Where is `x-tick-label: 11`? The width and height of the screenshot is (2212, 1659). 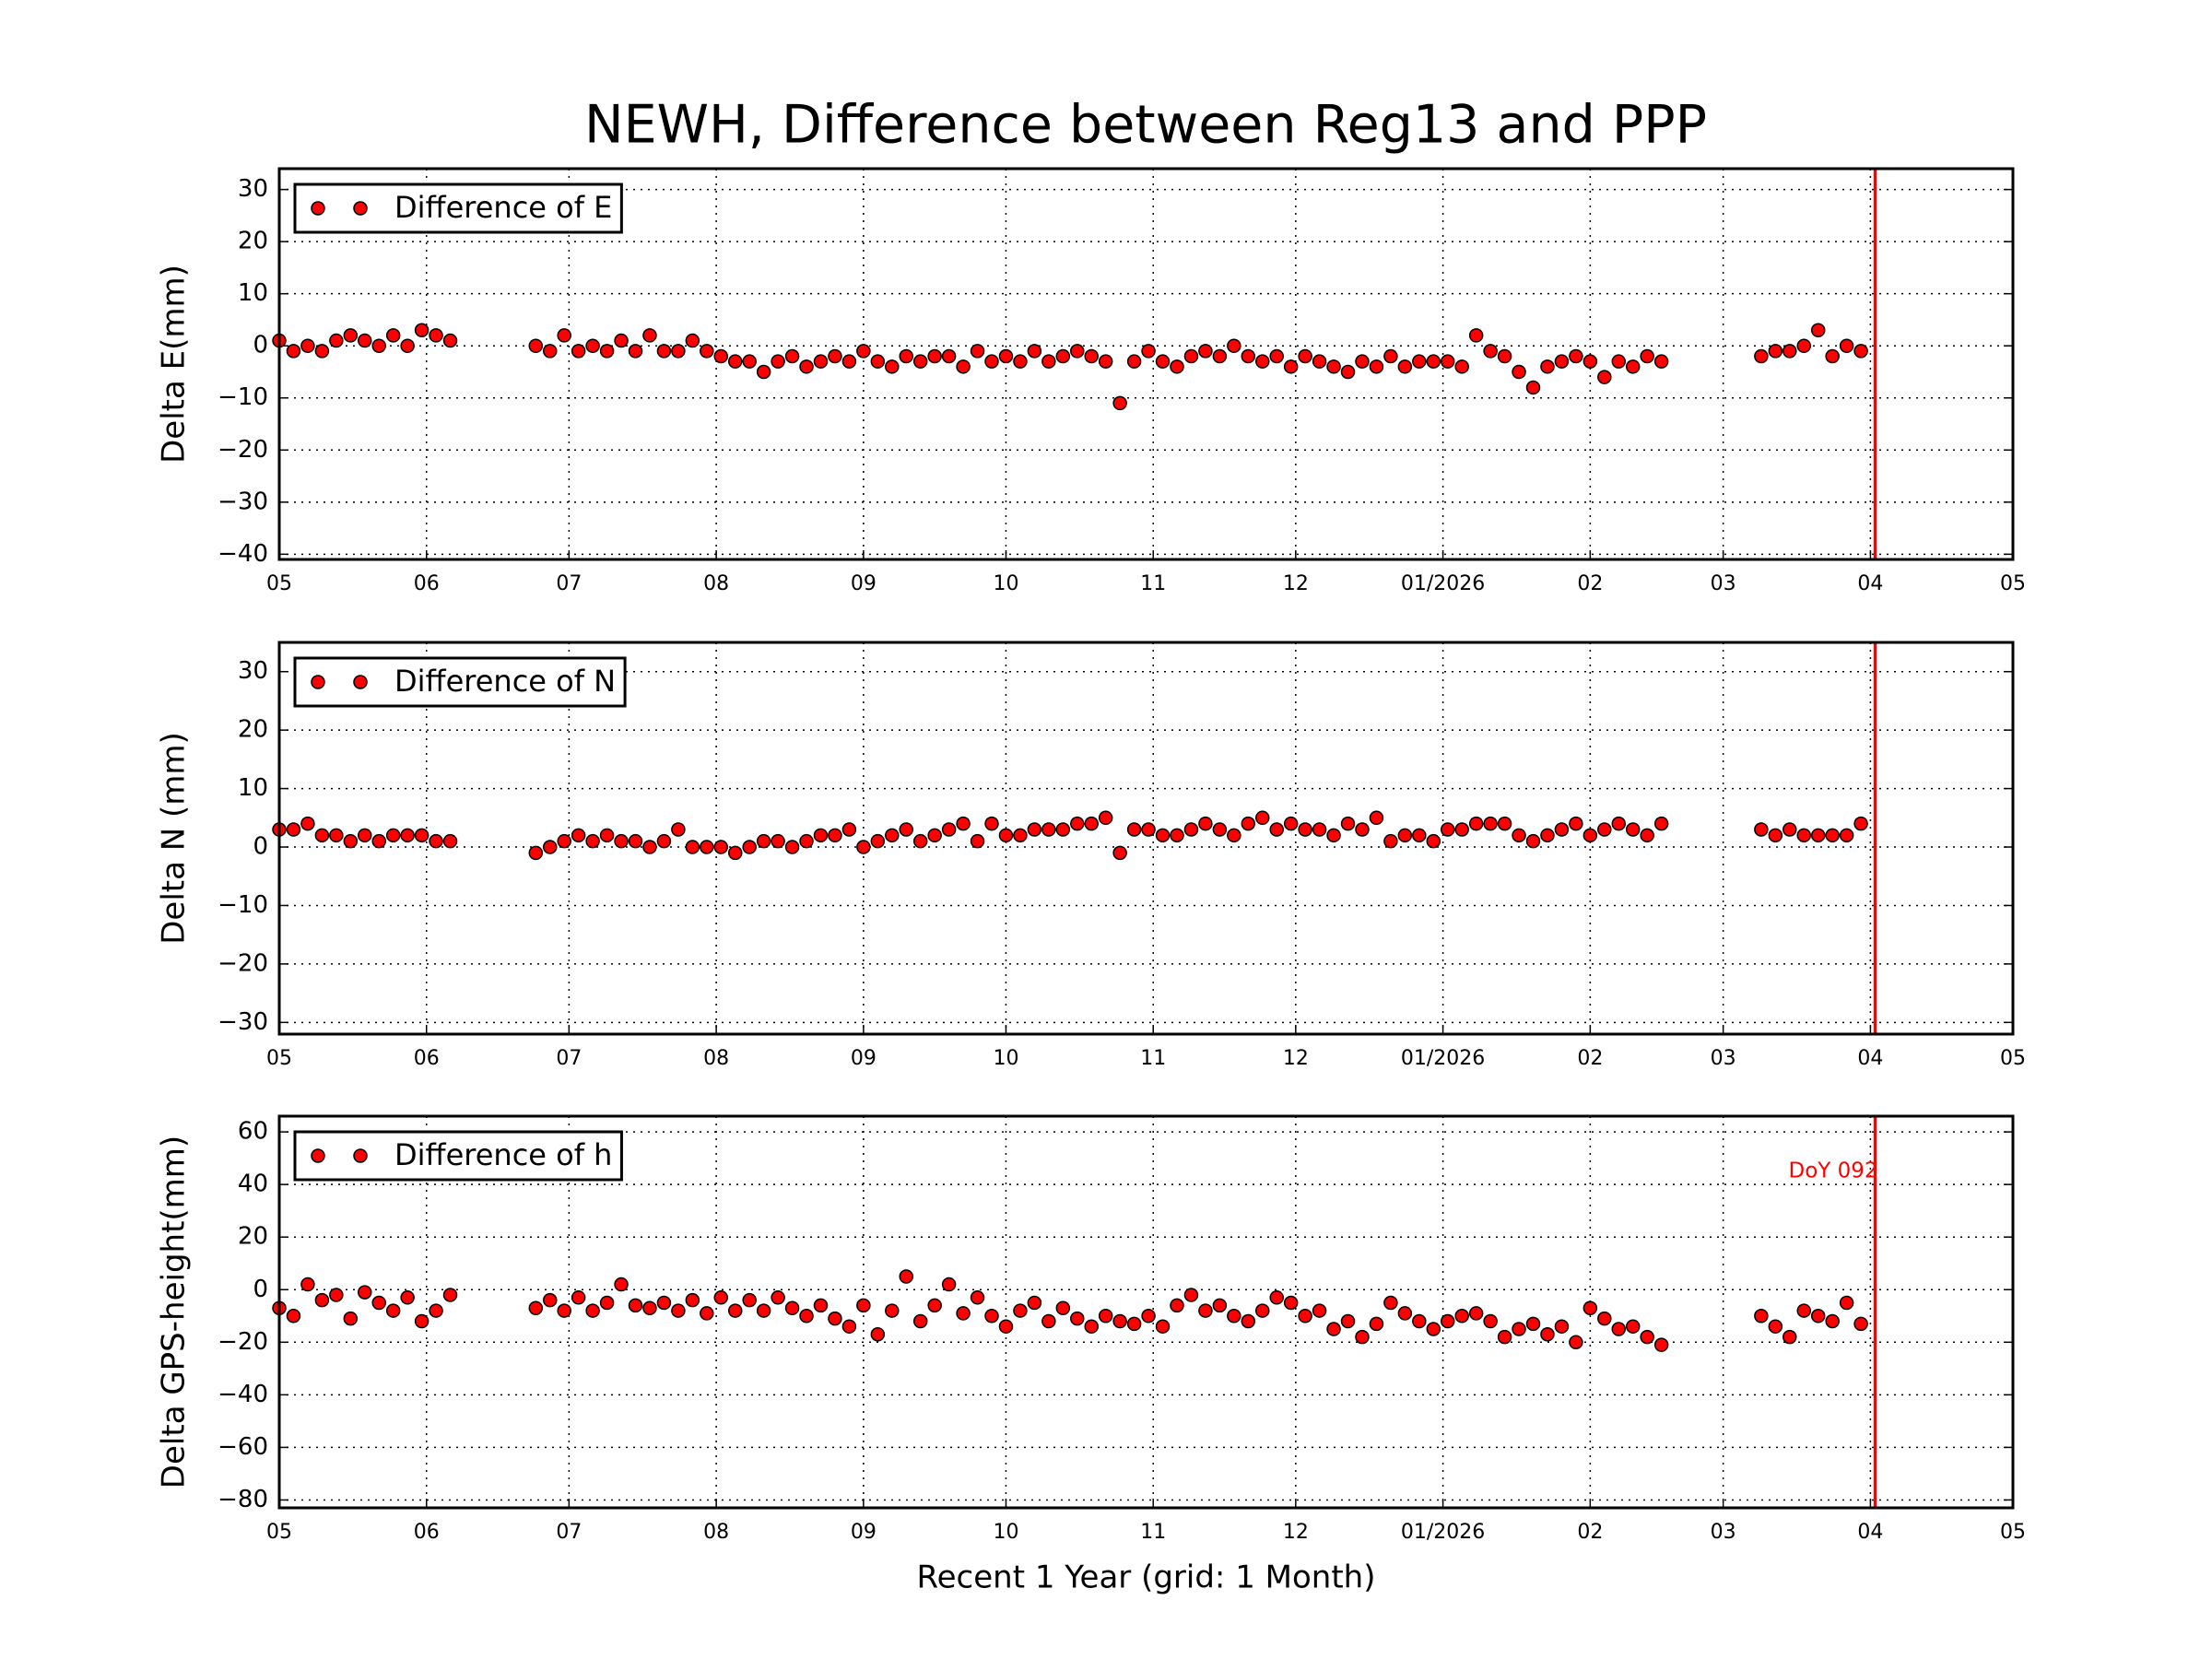
x-tick-label: 11 is located at coordinates (1153, 1532).